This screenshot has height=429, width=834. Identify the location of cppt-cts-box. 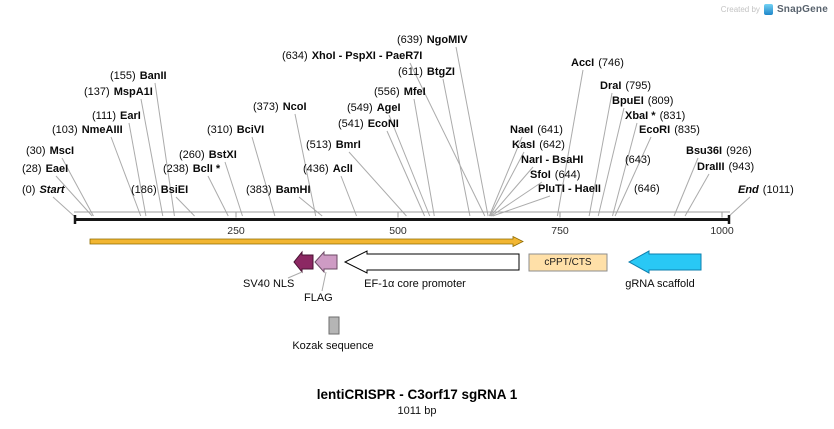
(568, 262).